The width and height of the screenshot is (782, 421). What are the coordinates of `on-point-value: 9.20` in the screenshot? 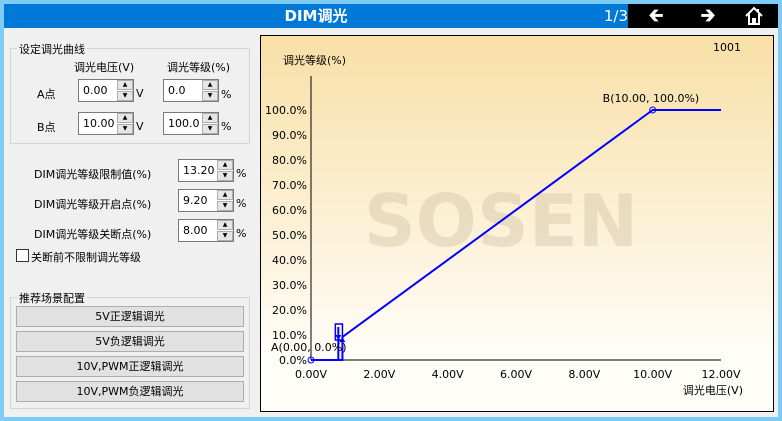 It's located at (195, 200).